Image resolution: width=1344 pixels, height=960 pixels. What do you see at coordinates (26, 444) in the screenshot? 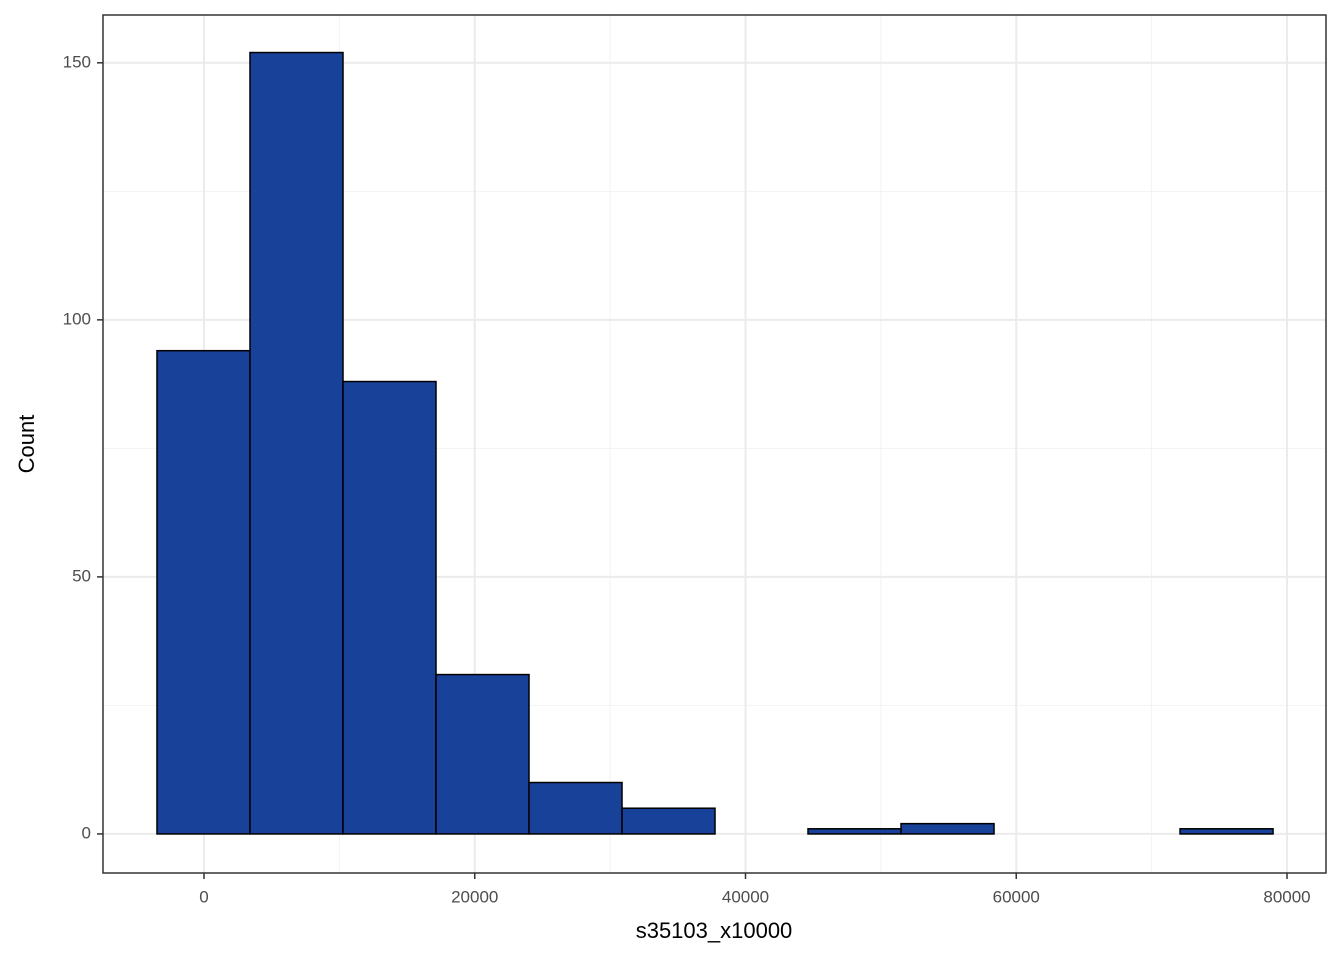
I see `y-axis-title: Count` at bounding box center [26, 444].